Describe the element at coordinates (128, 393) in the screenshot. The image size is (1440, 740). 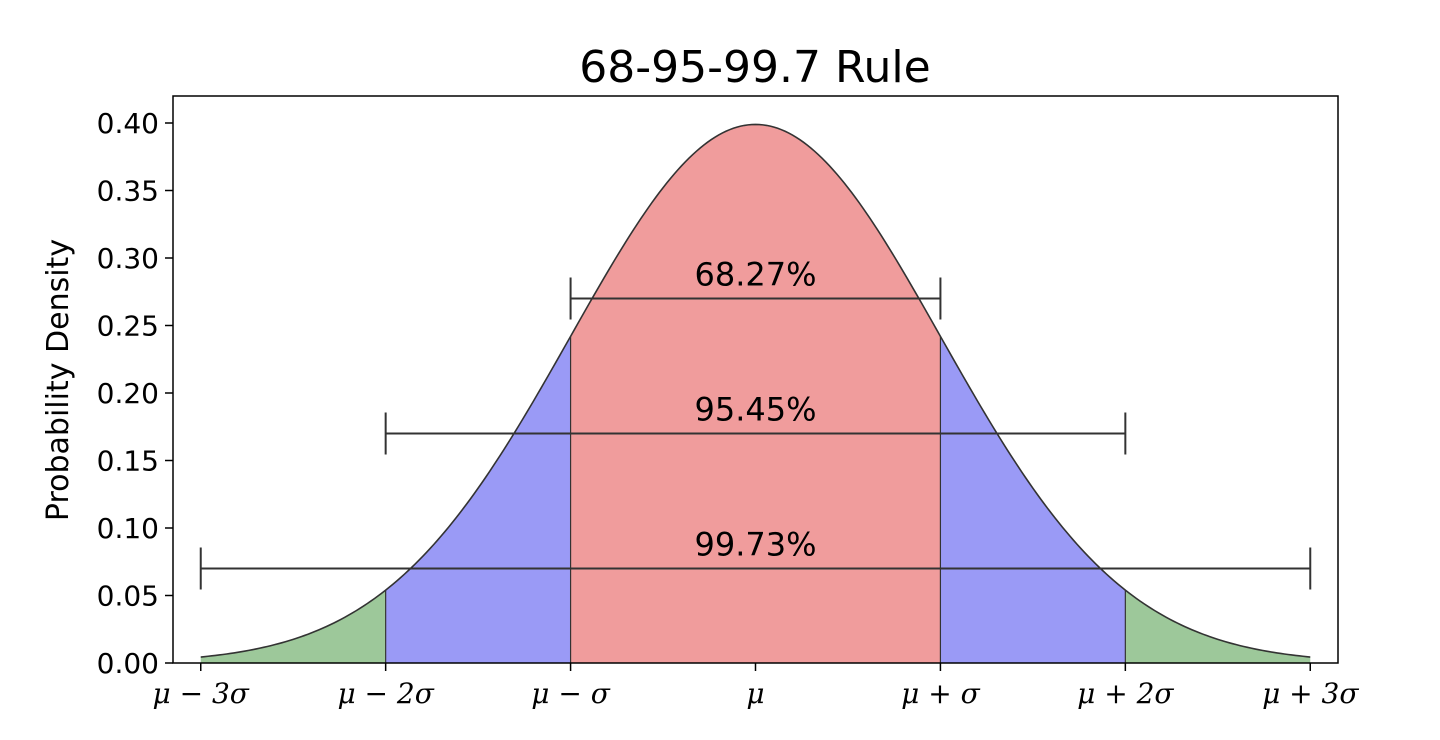
I see `y-tick-label: 0.20` at that location.